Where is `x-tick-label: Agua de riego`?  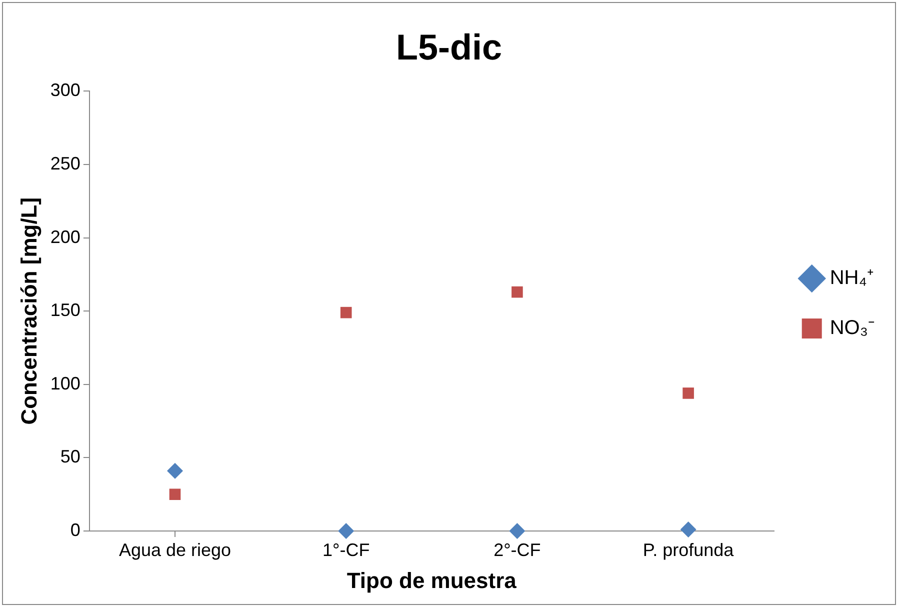
x-tick-label: Agua de riego is located at coordinates (175, 550).